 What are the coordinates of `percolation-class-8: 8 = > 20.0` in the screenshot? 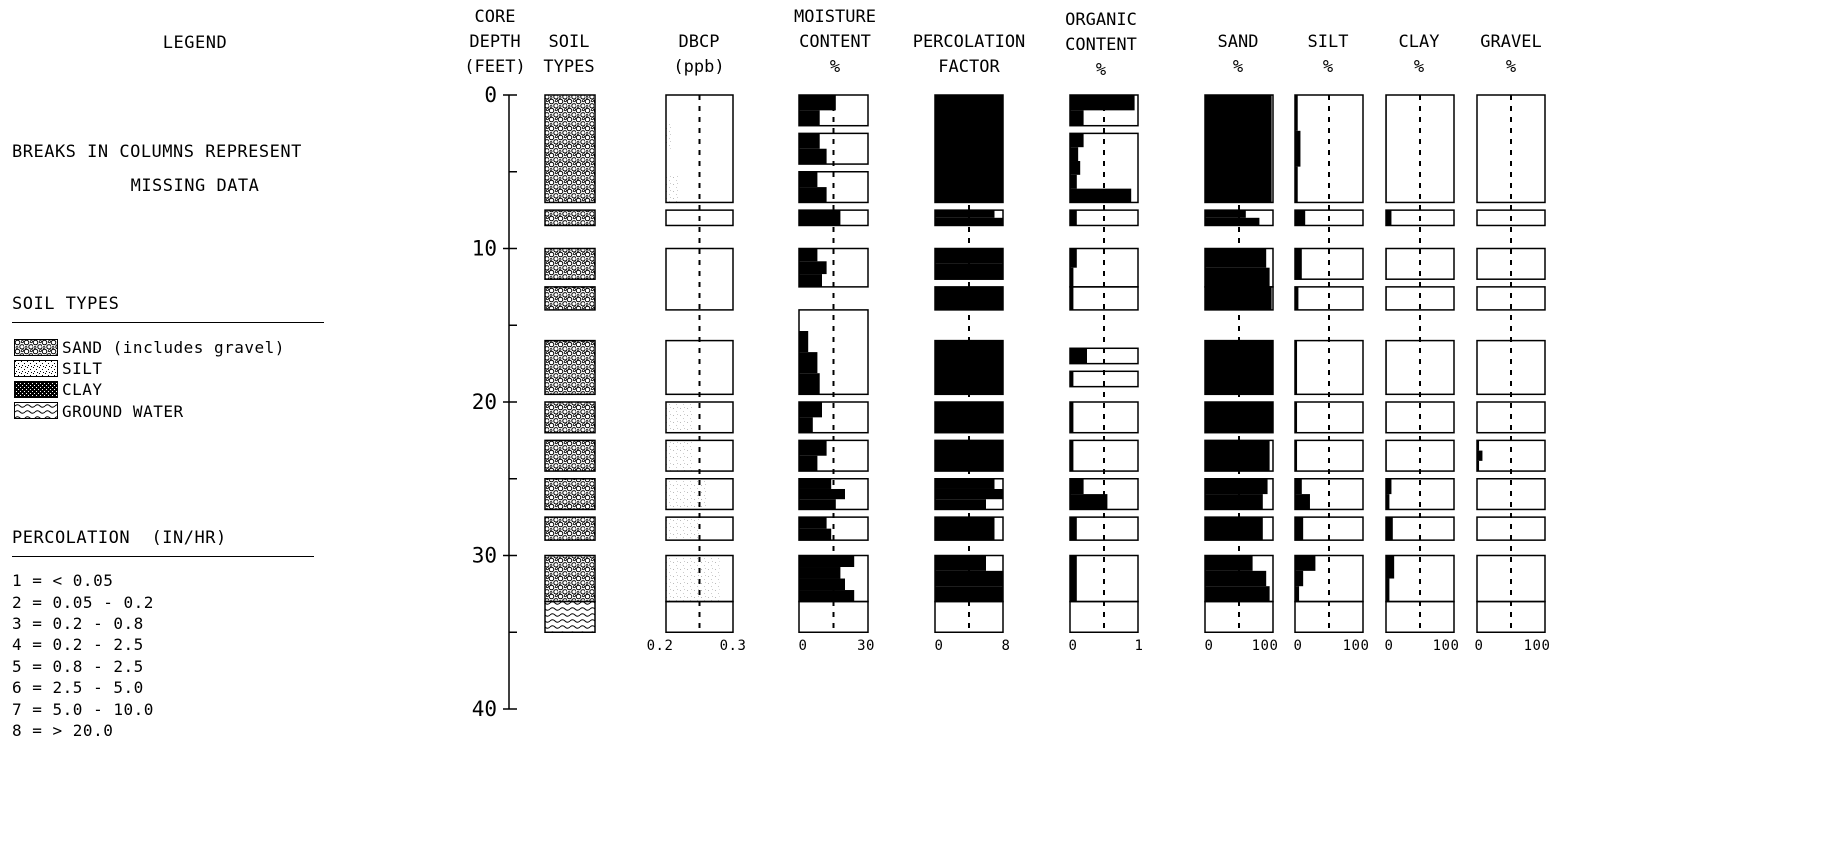 It's located at (63, 730).